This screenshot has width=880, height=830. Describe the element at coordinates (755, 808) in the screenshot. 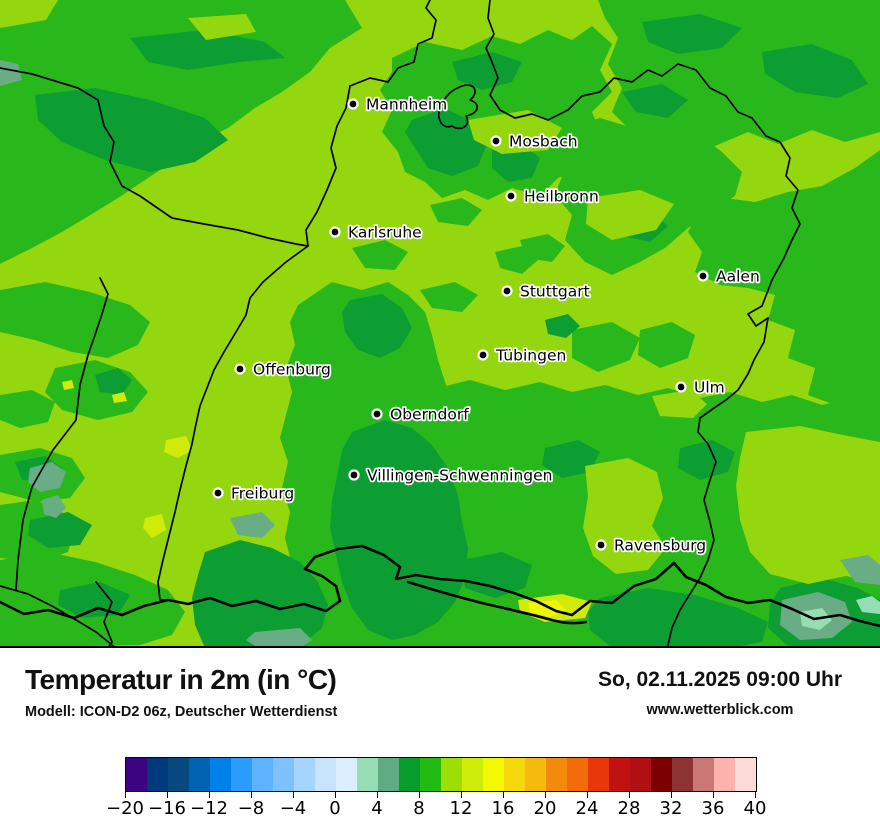

I see `colorbar-tick-label: 40` at that location.